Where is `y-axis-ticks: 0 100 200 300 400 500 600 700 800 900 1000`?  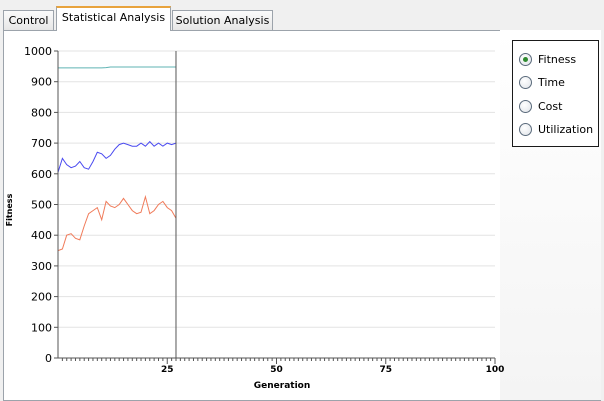
y-axis-ticks: 0 100 200 300 400 500 600 700 800 900 1000 is located at coordinates (41, 205).